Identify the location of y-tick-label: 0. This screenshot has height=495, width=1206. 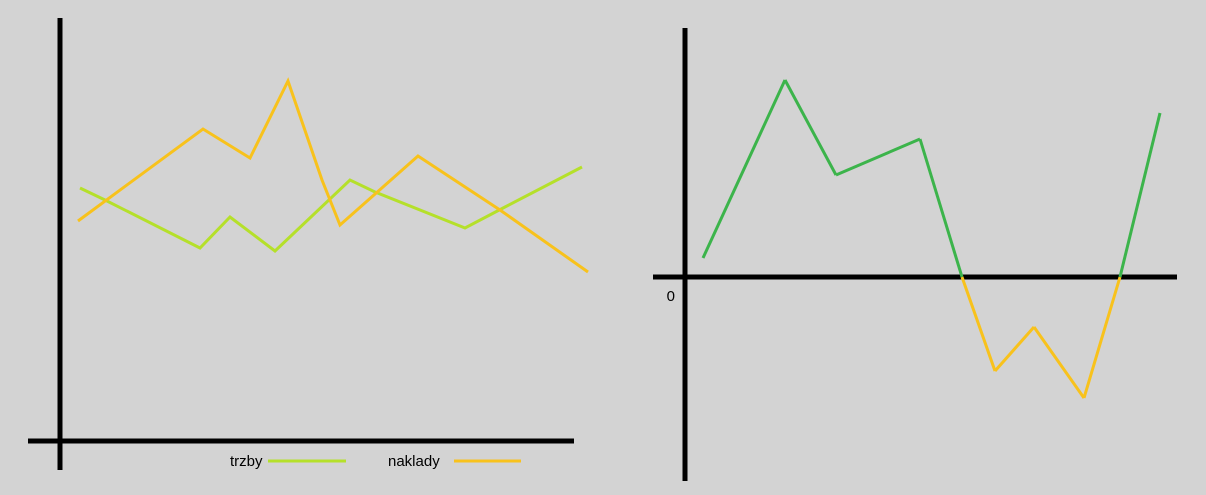
(671, 296).